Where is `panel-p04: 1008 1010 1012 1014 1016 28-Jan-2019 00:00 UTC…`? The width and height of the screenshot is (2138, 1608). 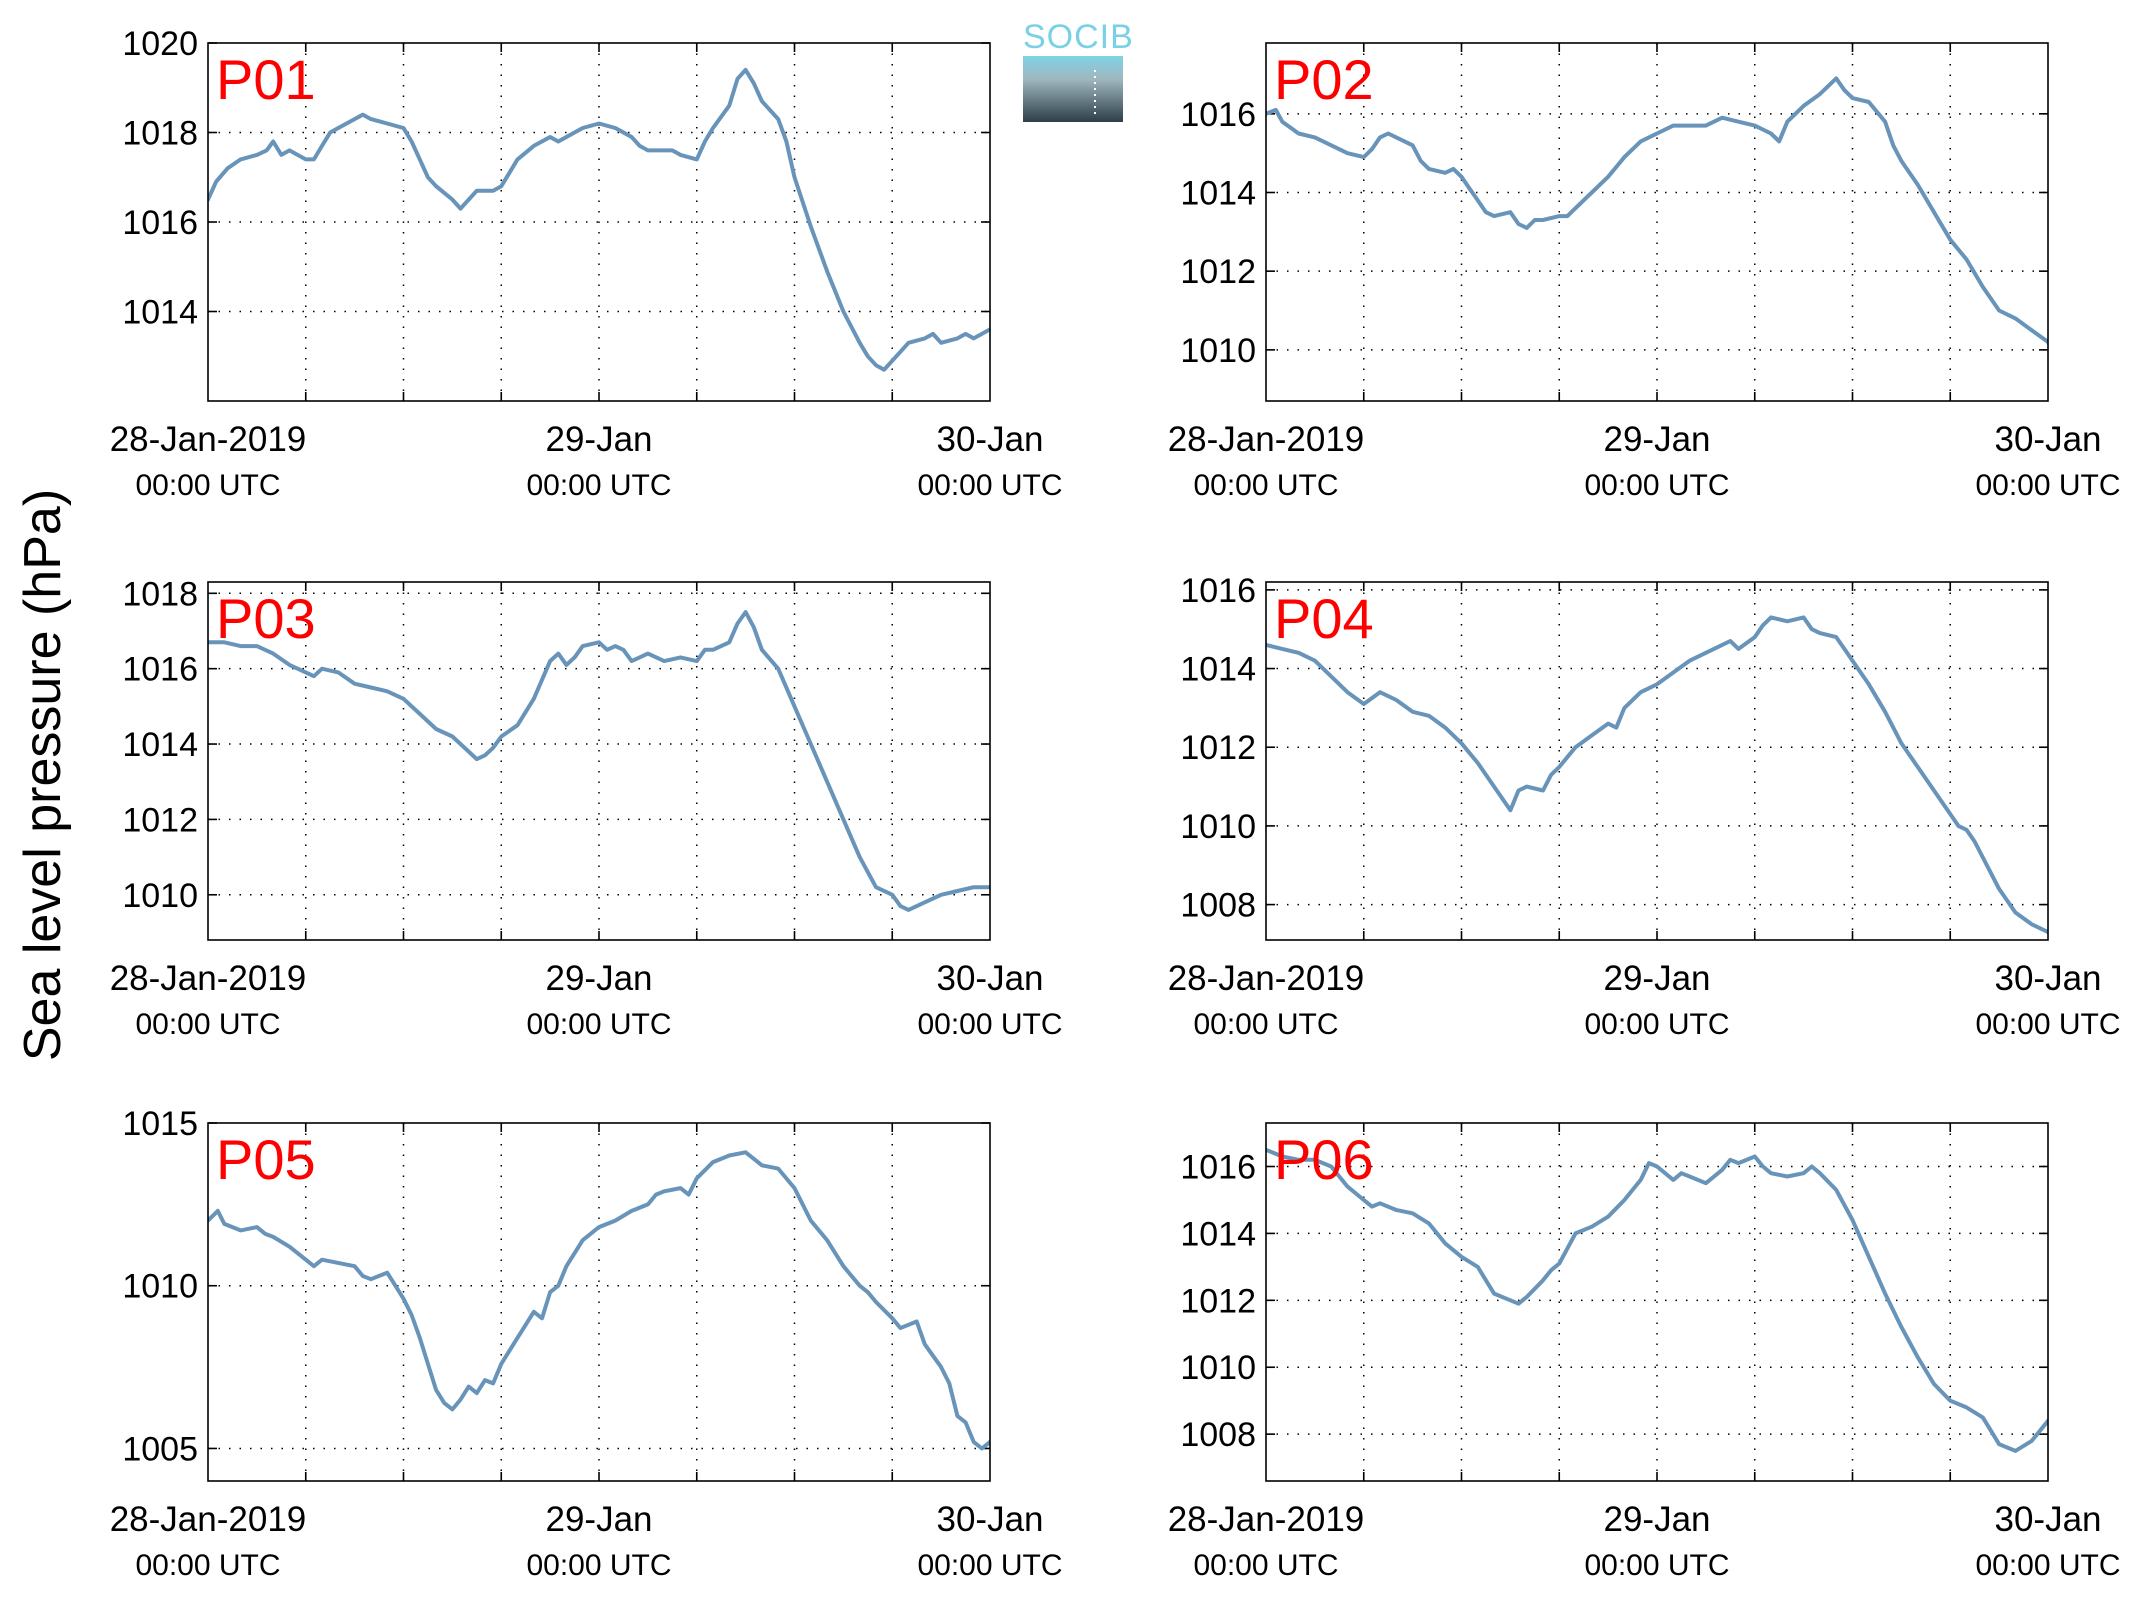 panel-p04: 1008 1010 1012 1014 1016 28-Jan-2019 00:00 UTC… is located at coordinates (1644, 806).